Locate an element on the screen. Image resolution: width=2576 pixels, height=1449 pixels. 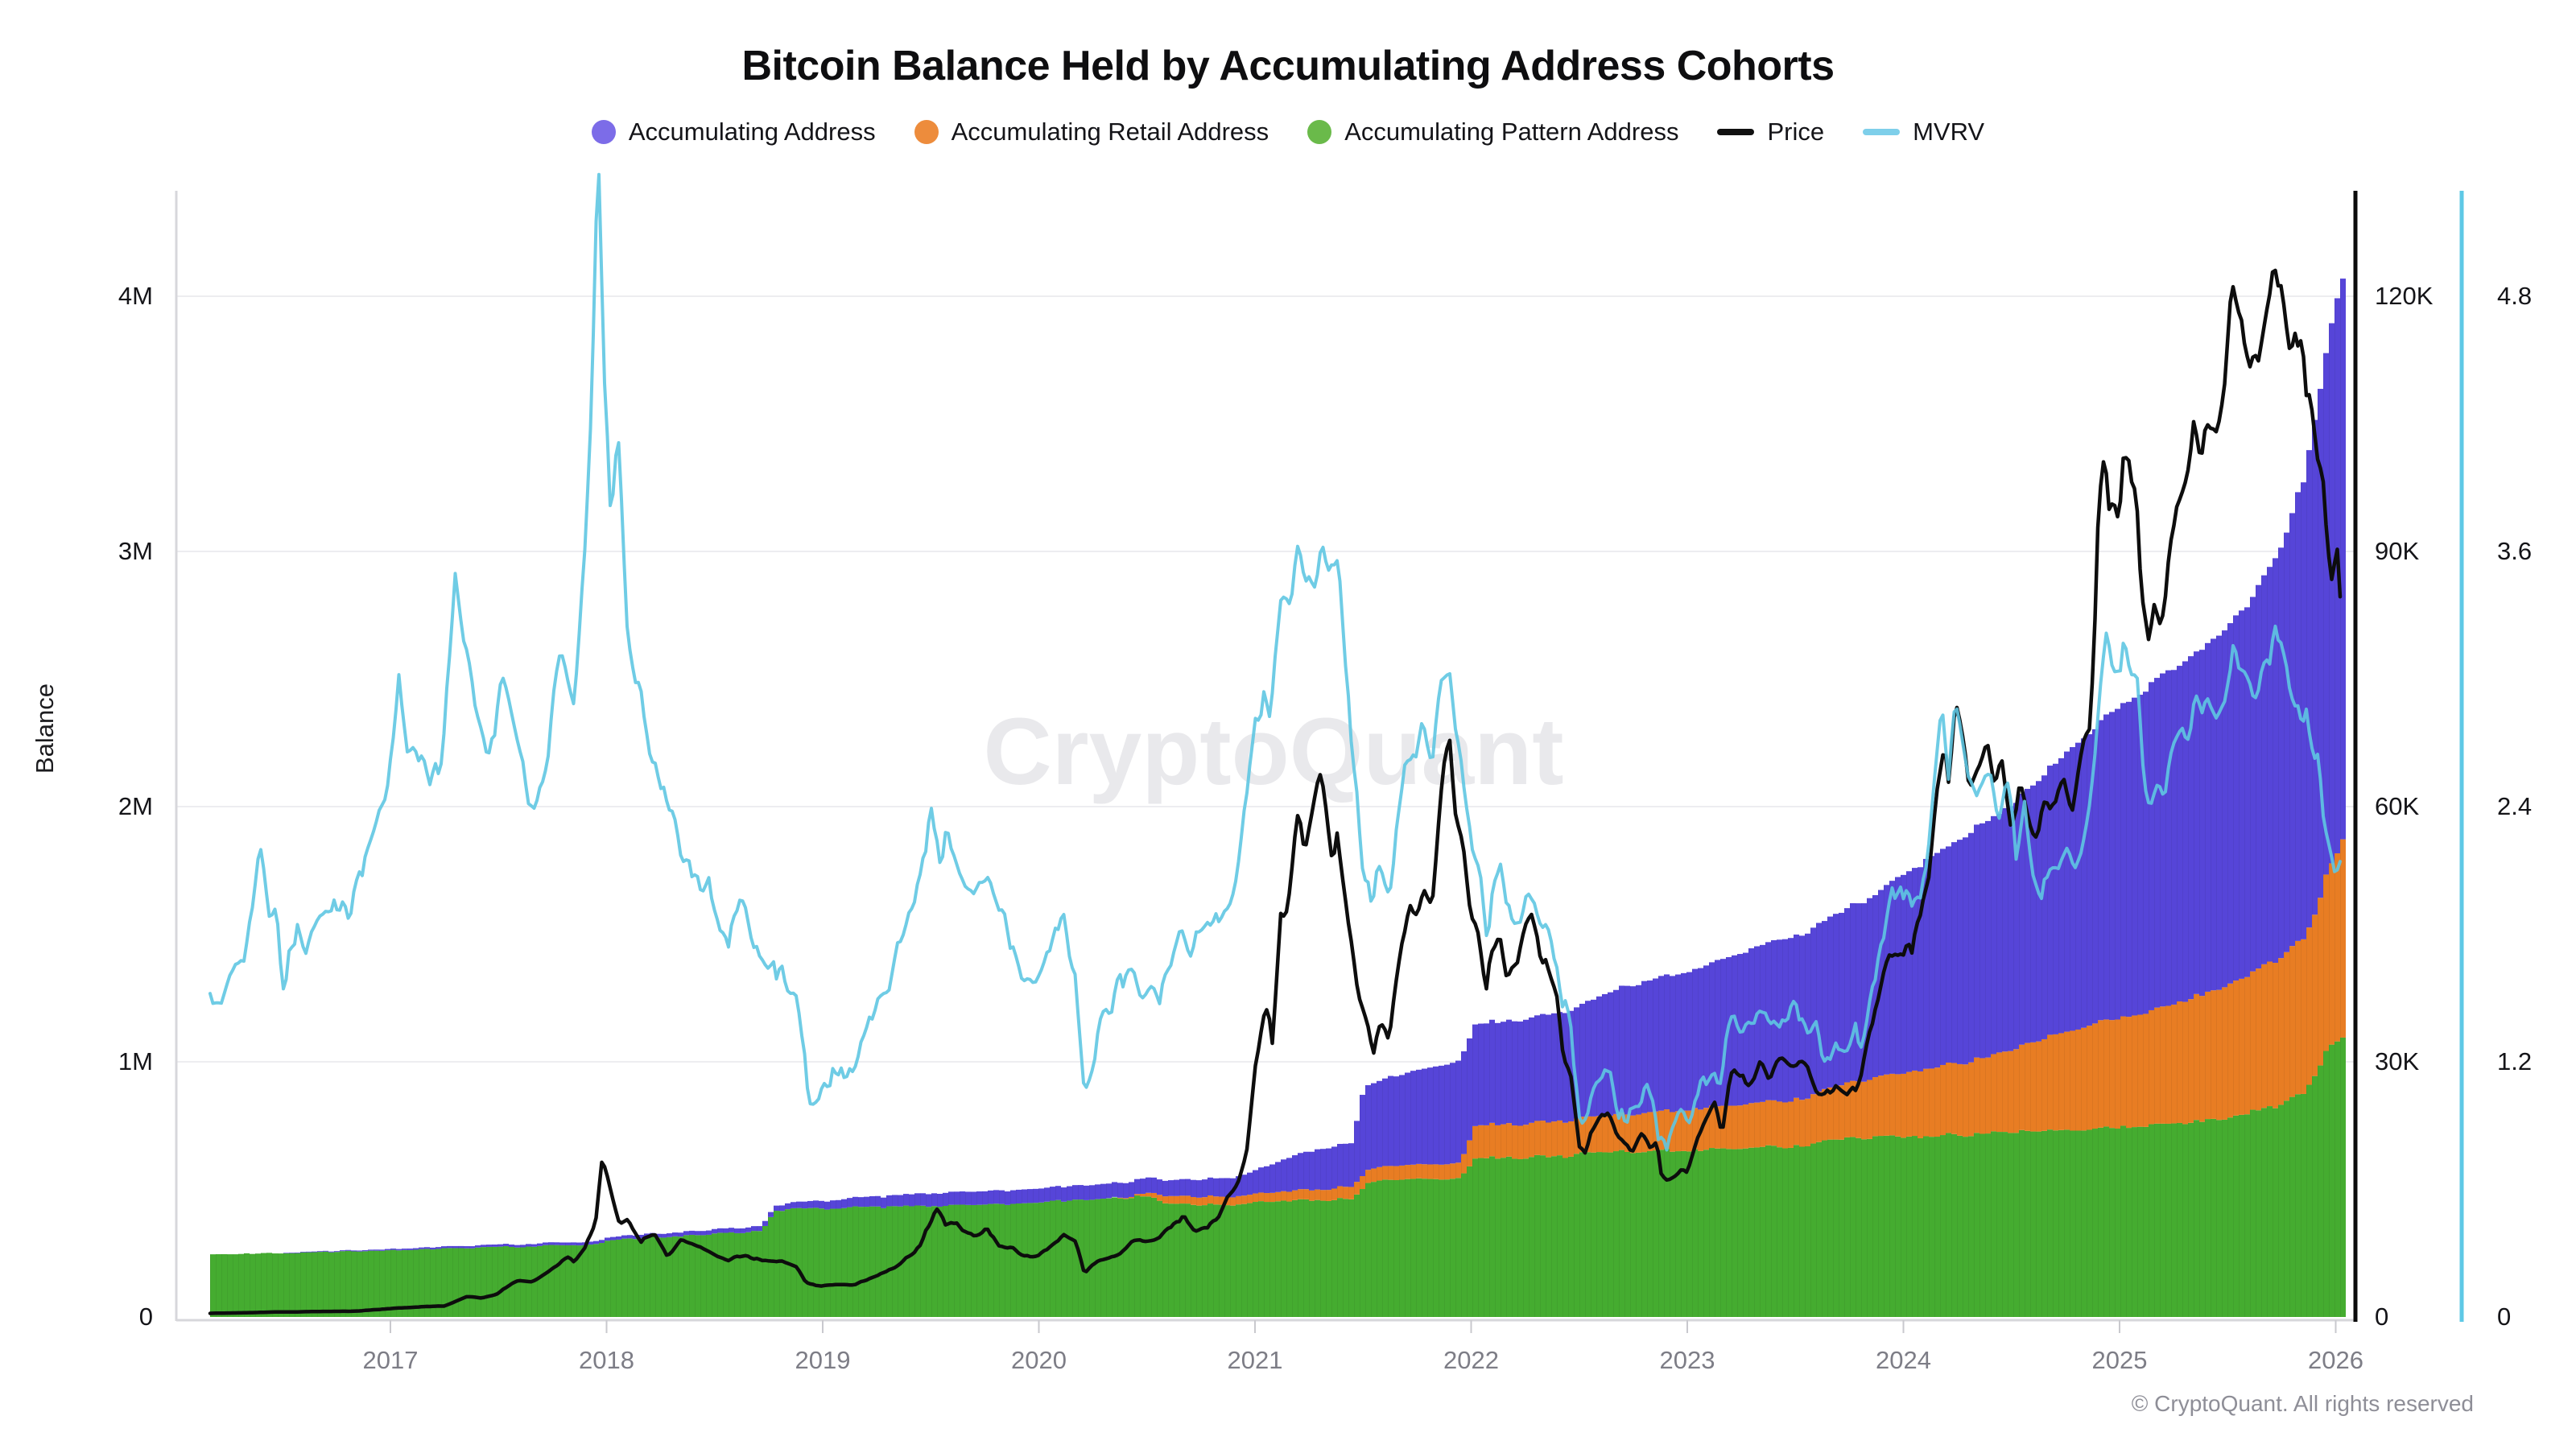
legend-label-mvrv: MVRV is located at coordinates (1949, 132).